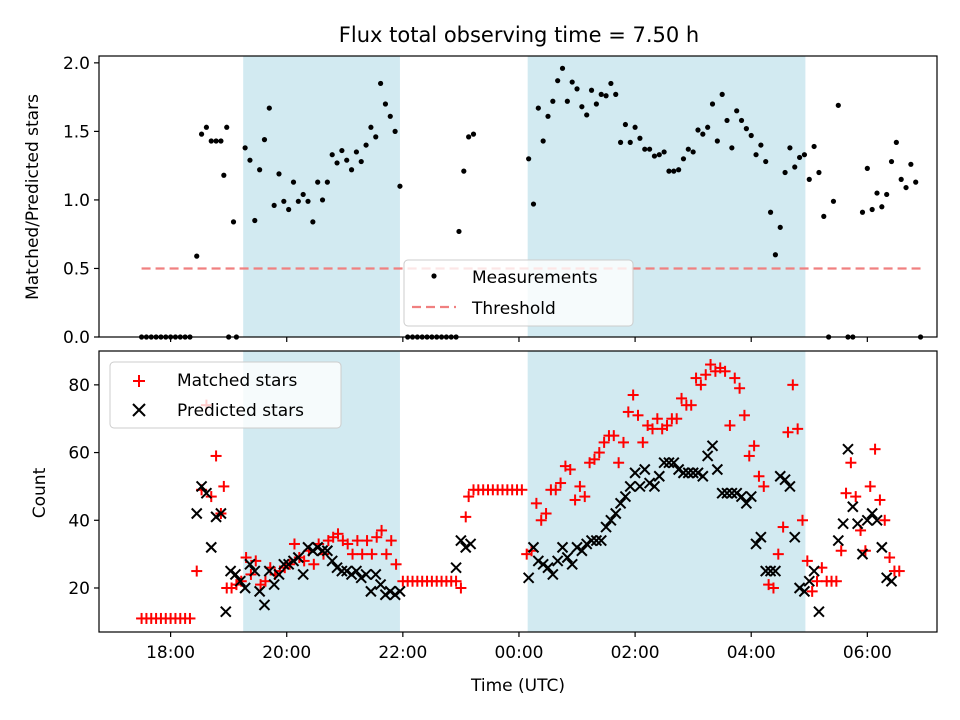 This screenshot has height=720, width=960. I want to click on y-tick-label: 60, so click(79, 454).